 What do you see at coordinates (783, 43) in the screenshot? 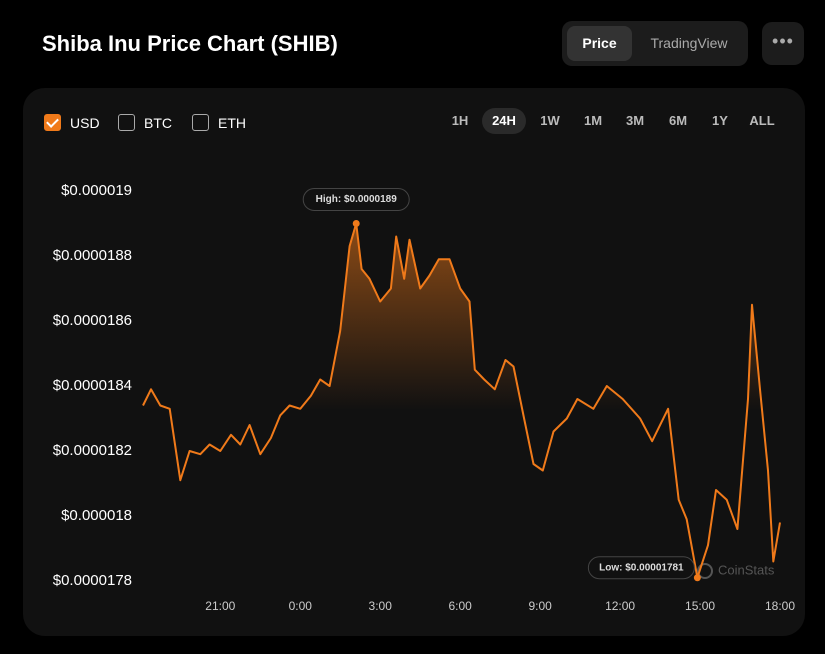
I see `more-button: •••` at bounding box center [783, 43].